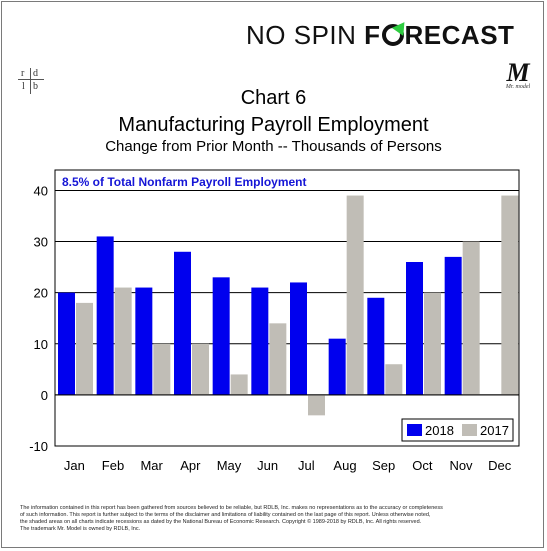 This screenshot has height=551, width=547. I want to click on bar-2017-jan, so click(84, 348).